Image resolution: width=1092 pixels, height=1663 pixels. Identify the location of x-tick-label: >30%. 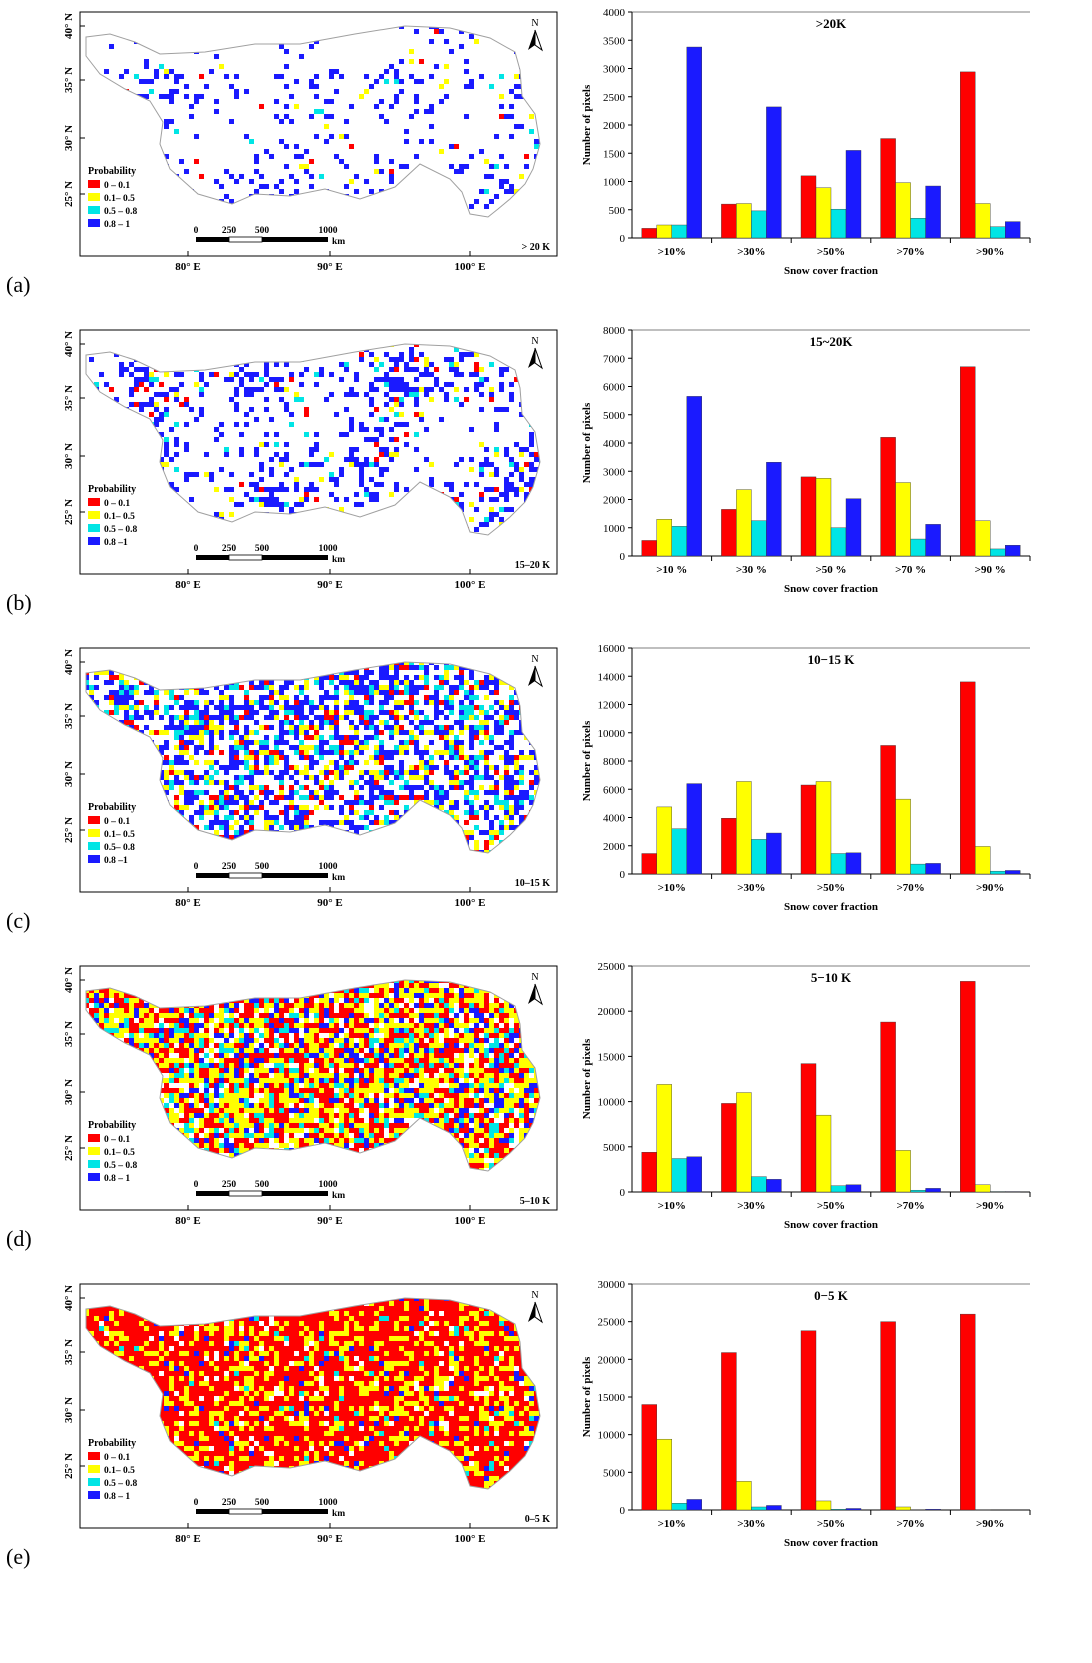
(751, 252).